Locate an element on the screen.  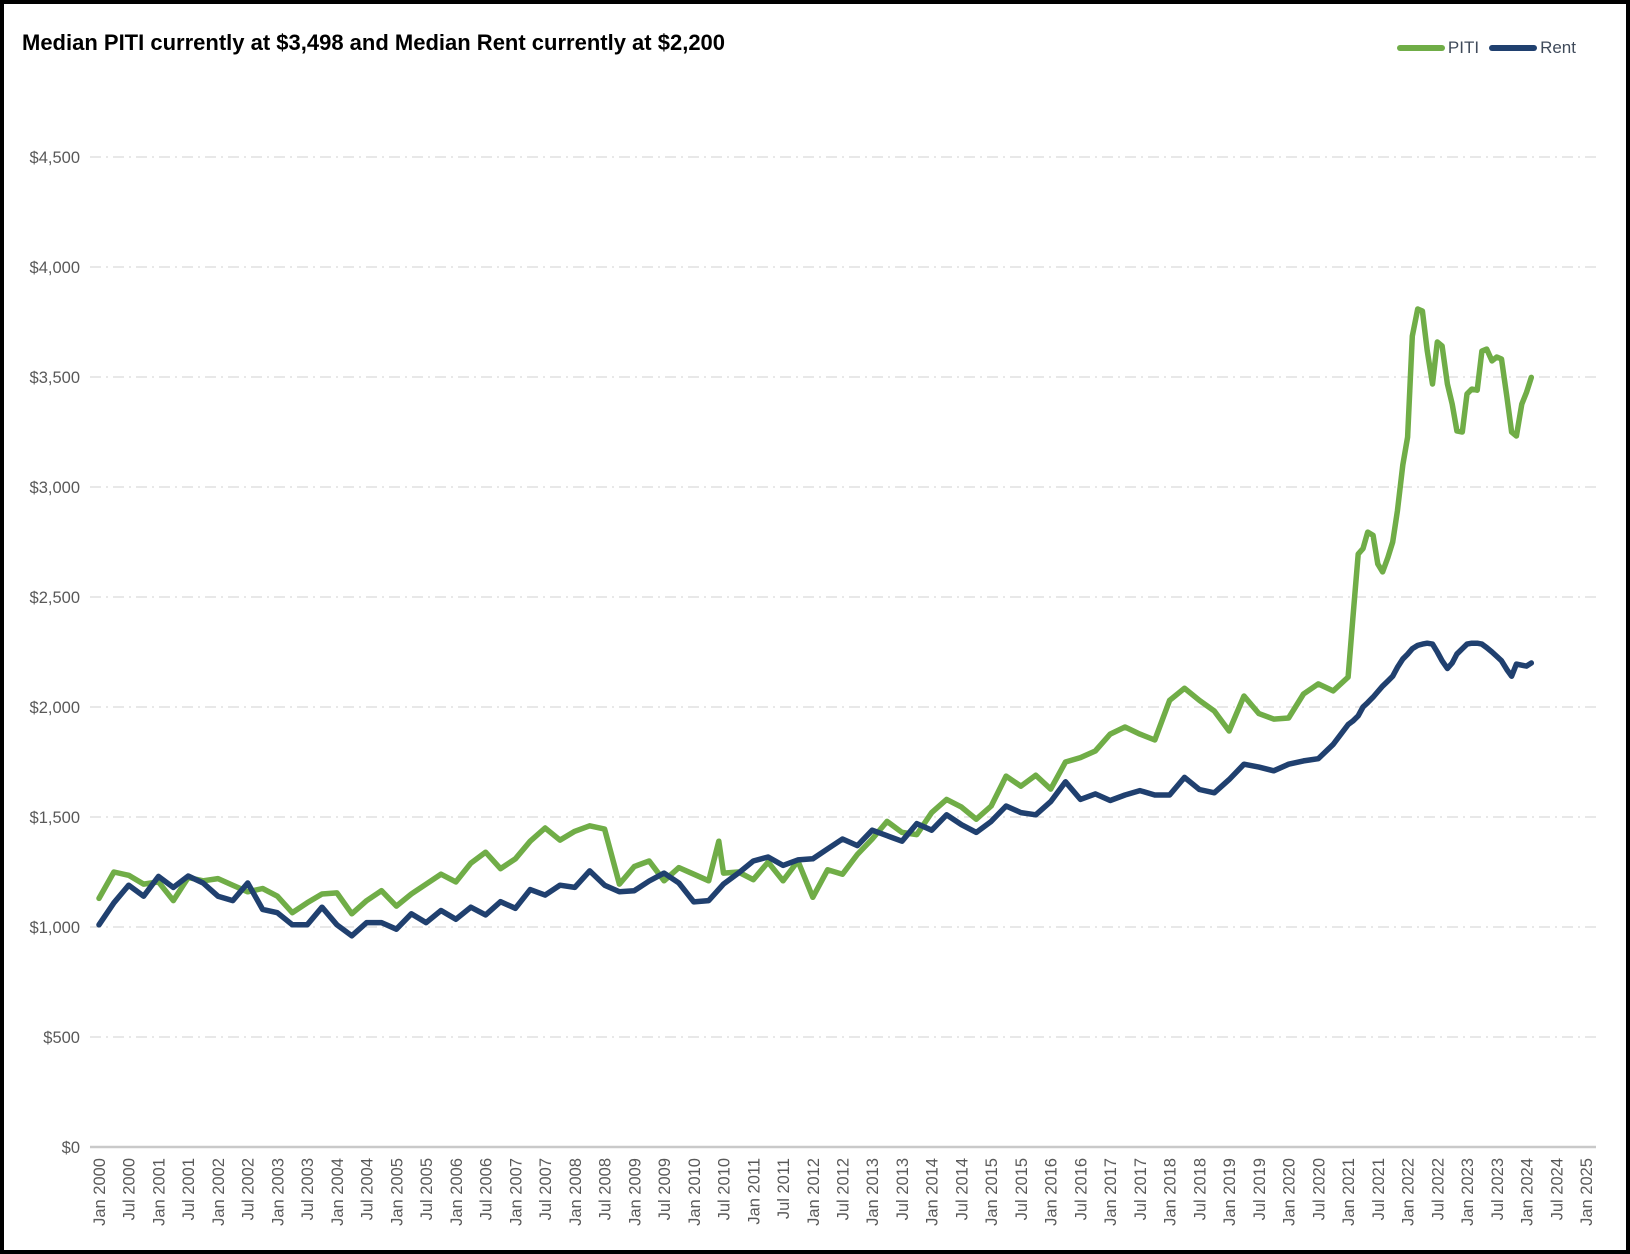
x-tick-label: Jul 2016 is located at coordinates (1081, 1189).